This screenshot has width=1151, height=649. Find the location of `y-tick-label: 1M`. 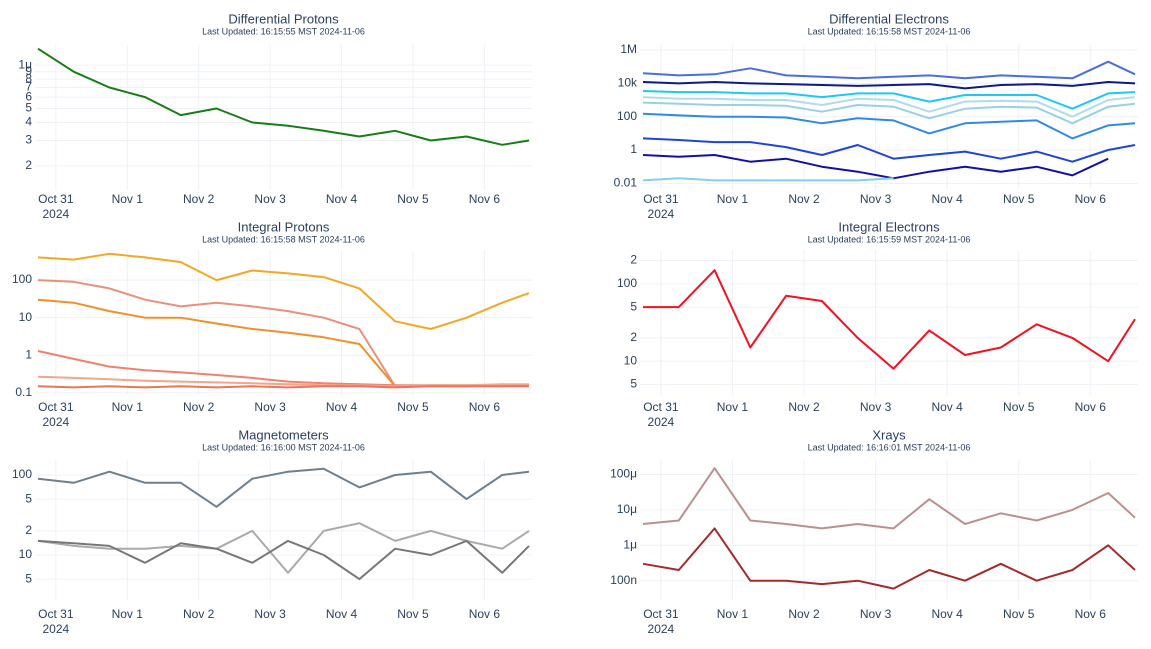

y-tick-label: 1M is located at coordinates (628, 49).